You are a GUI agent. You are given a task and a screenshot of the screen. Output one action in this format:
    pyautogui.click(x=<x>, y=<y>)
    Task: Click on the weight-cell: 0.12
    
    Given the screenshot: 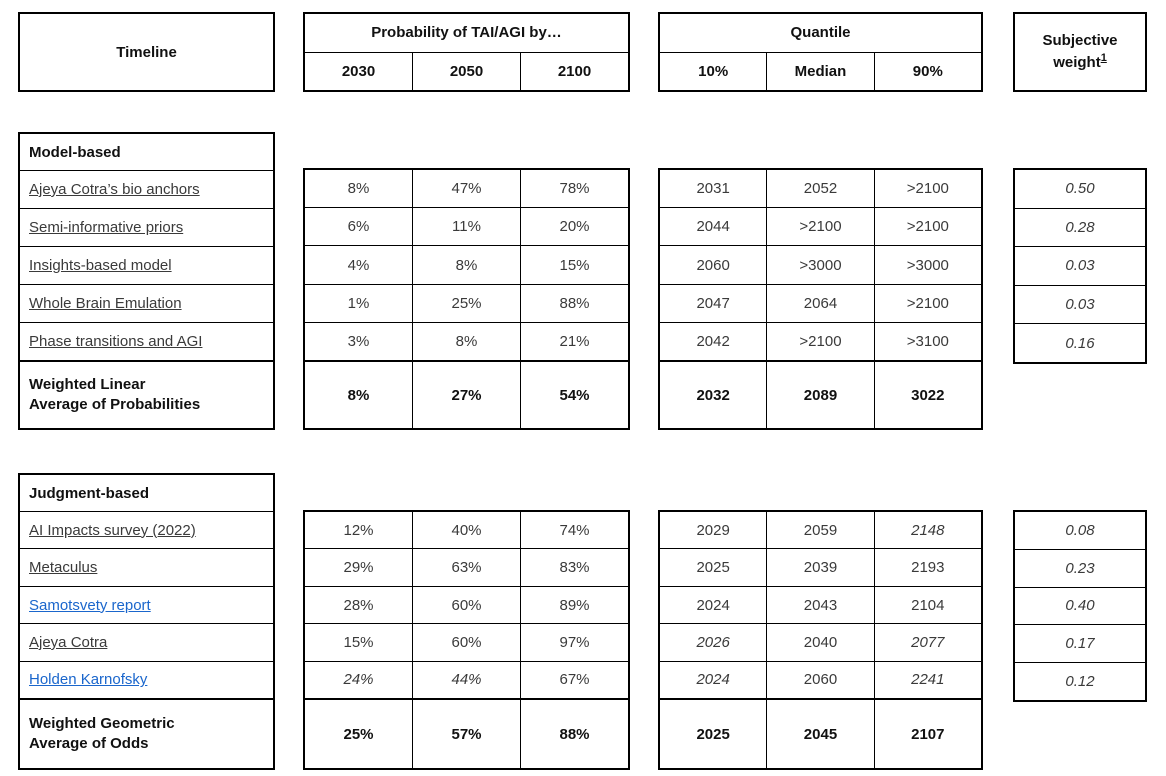 What is the action you would take?
    pyautogui.click(x=1080, y=682)
    